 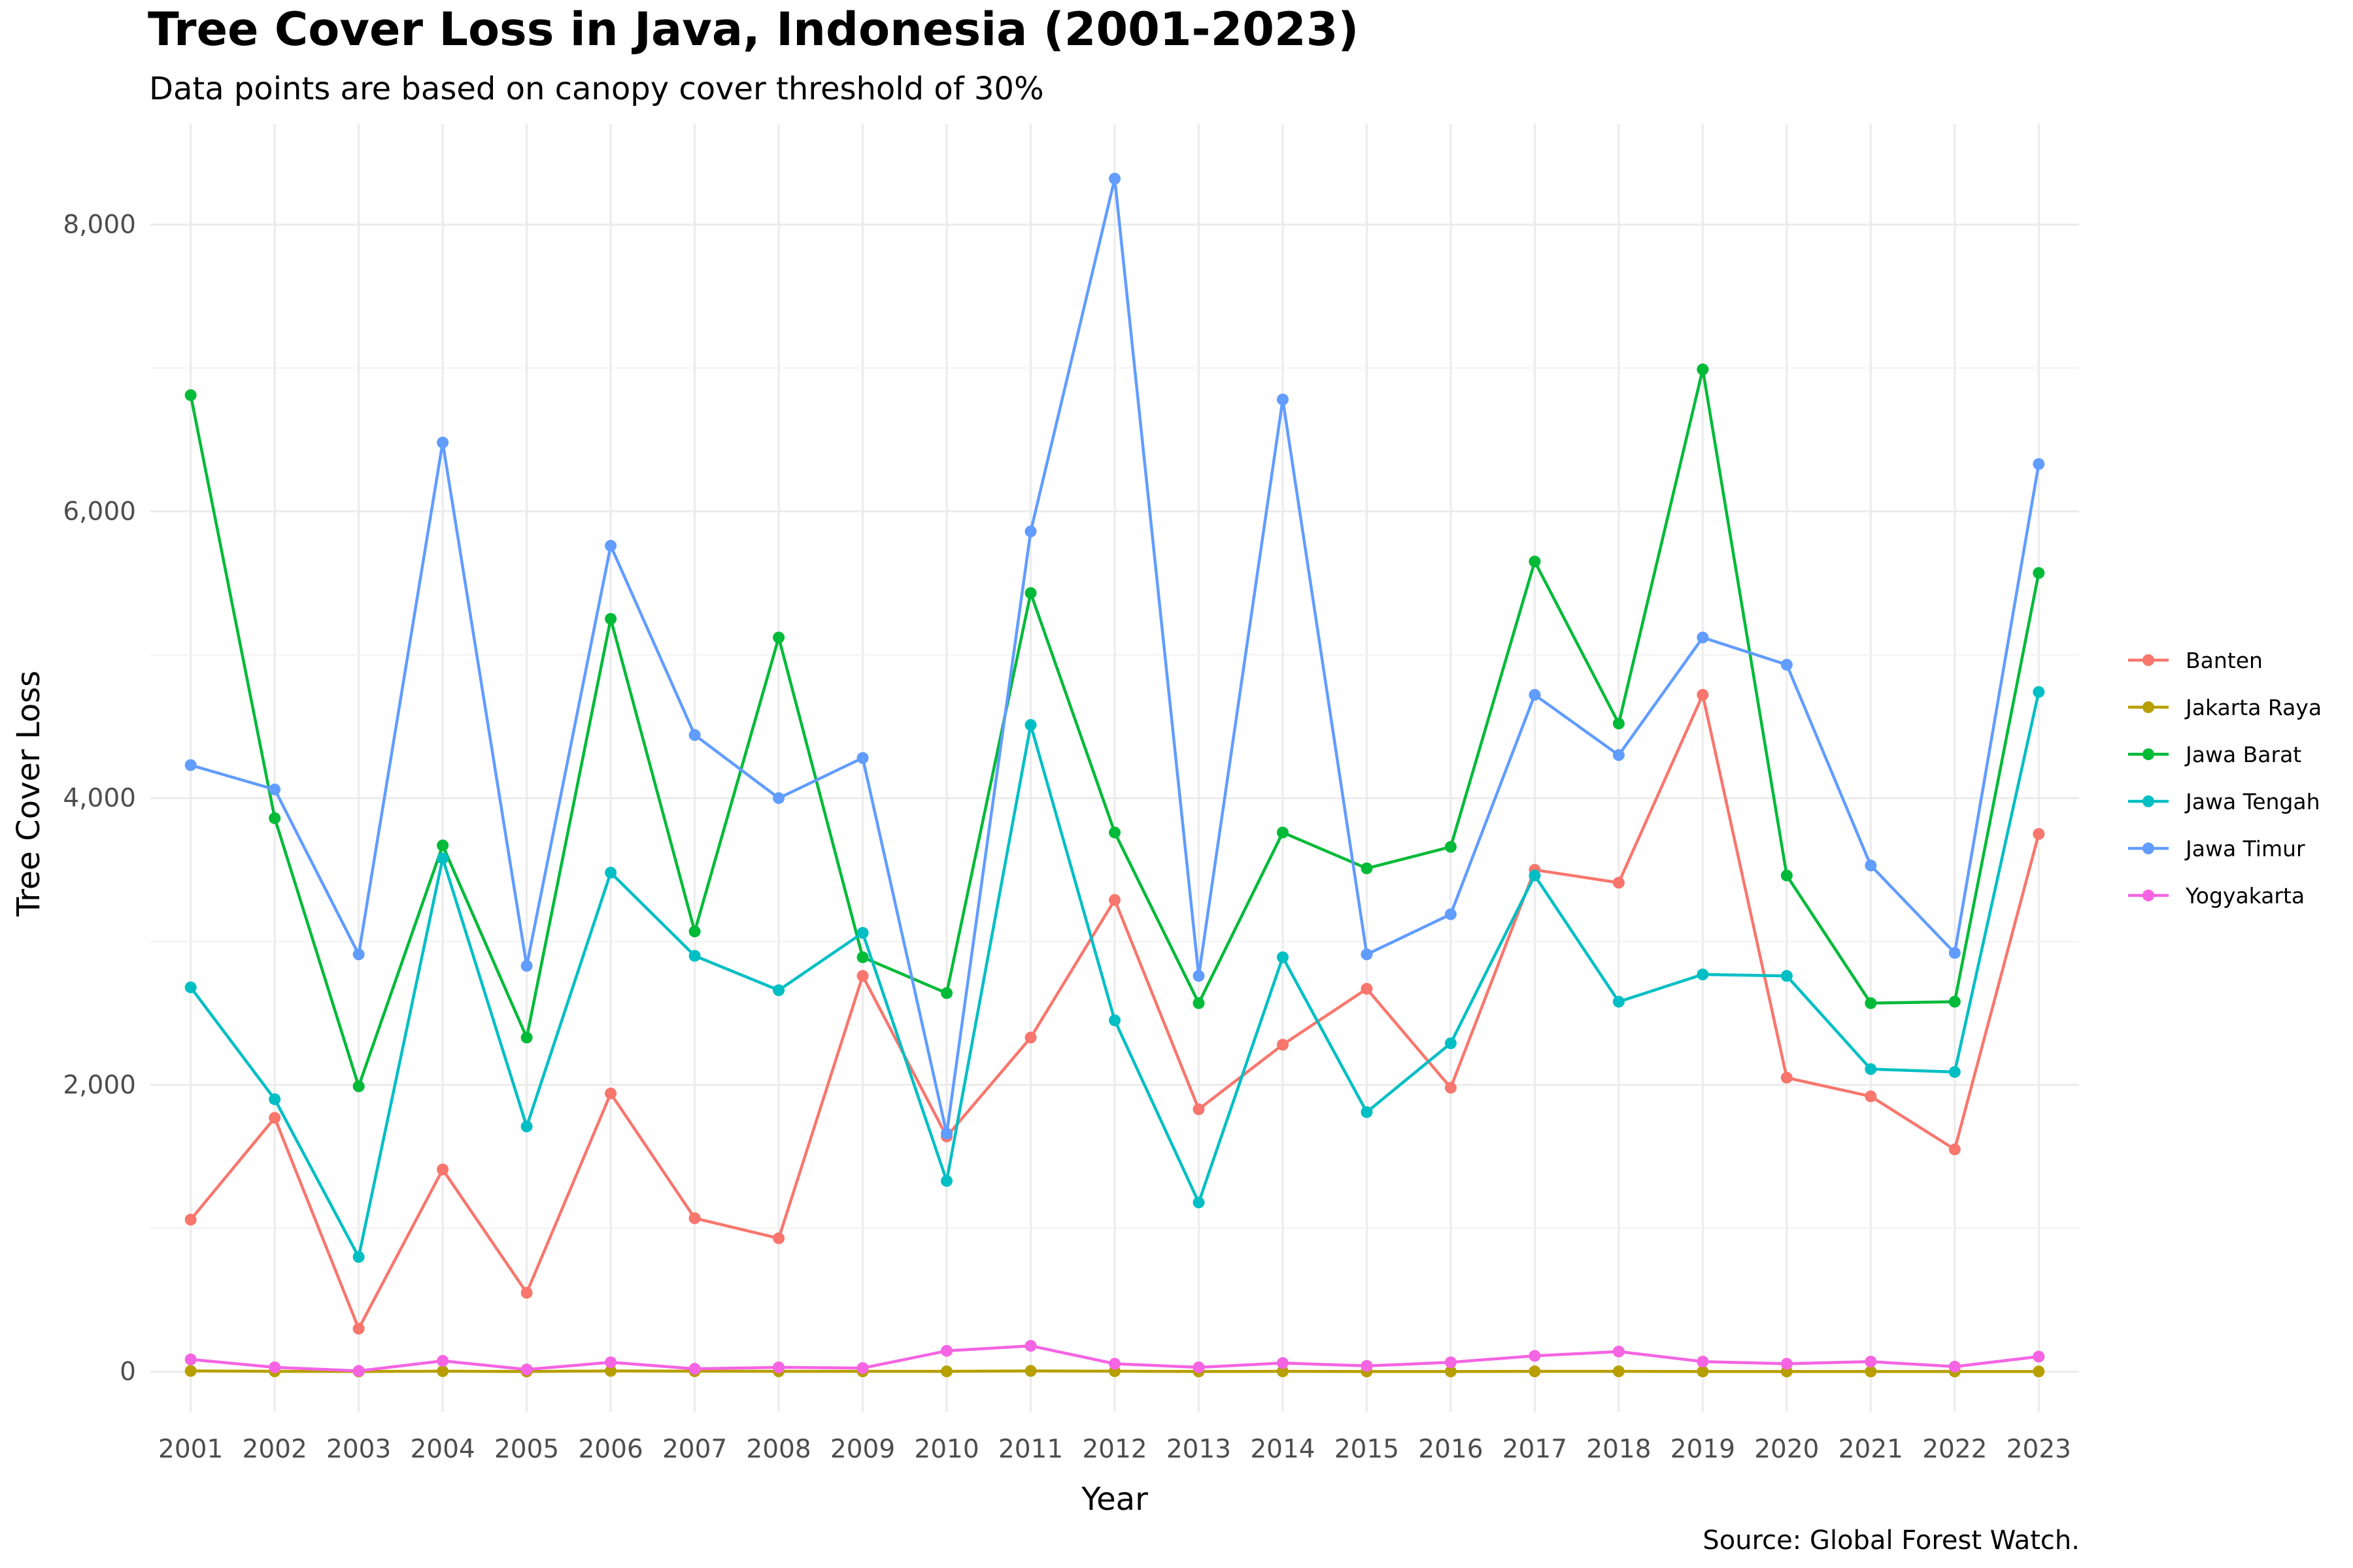 I want to click on x-tick-label: 2005, so click(x=526, y=1449).